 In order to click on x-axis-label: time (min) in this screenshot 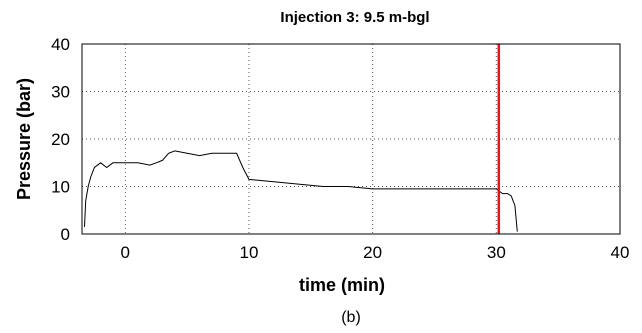, I will do `click(342, 285)`.